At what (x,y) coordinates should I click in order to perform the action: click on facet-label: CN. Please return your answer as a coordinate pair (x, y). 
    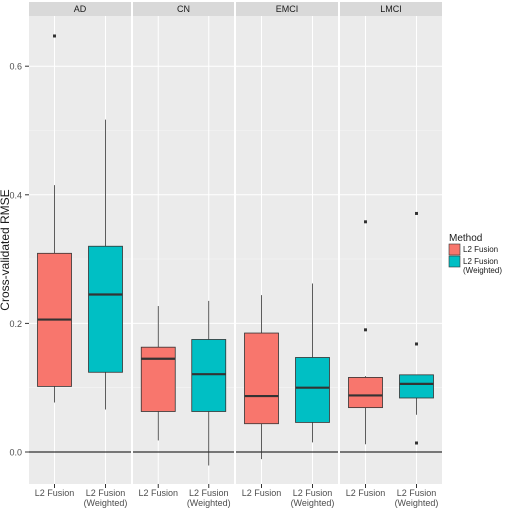
    Looking at the image, I should click on (183, 9).